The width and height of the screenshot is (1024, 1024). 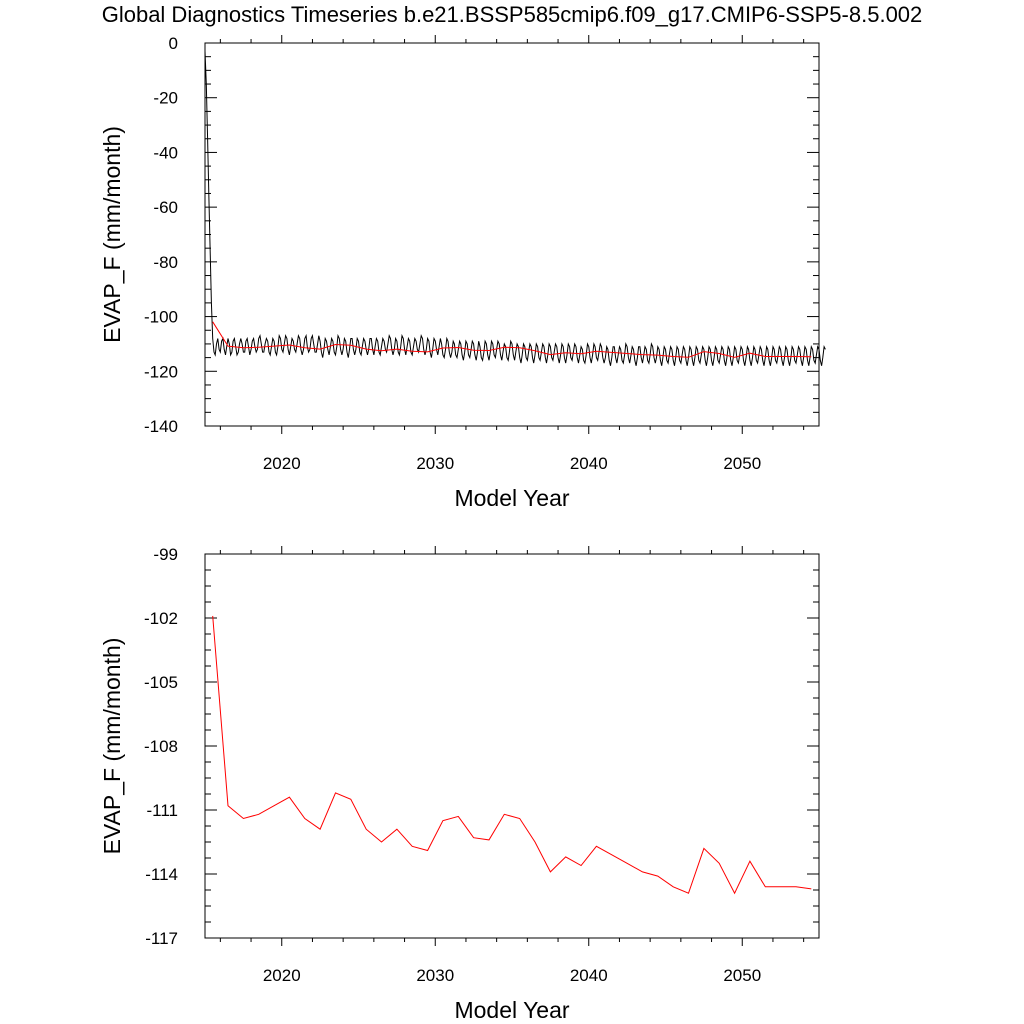 What do you see at coordinates (511, 1010) in the screenshot?
I see `bottom-panel-x-axis-title: Model Year` at bounding box center [511, 1010].